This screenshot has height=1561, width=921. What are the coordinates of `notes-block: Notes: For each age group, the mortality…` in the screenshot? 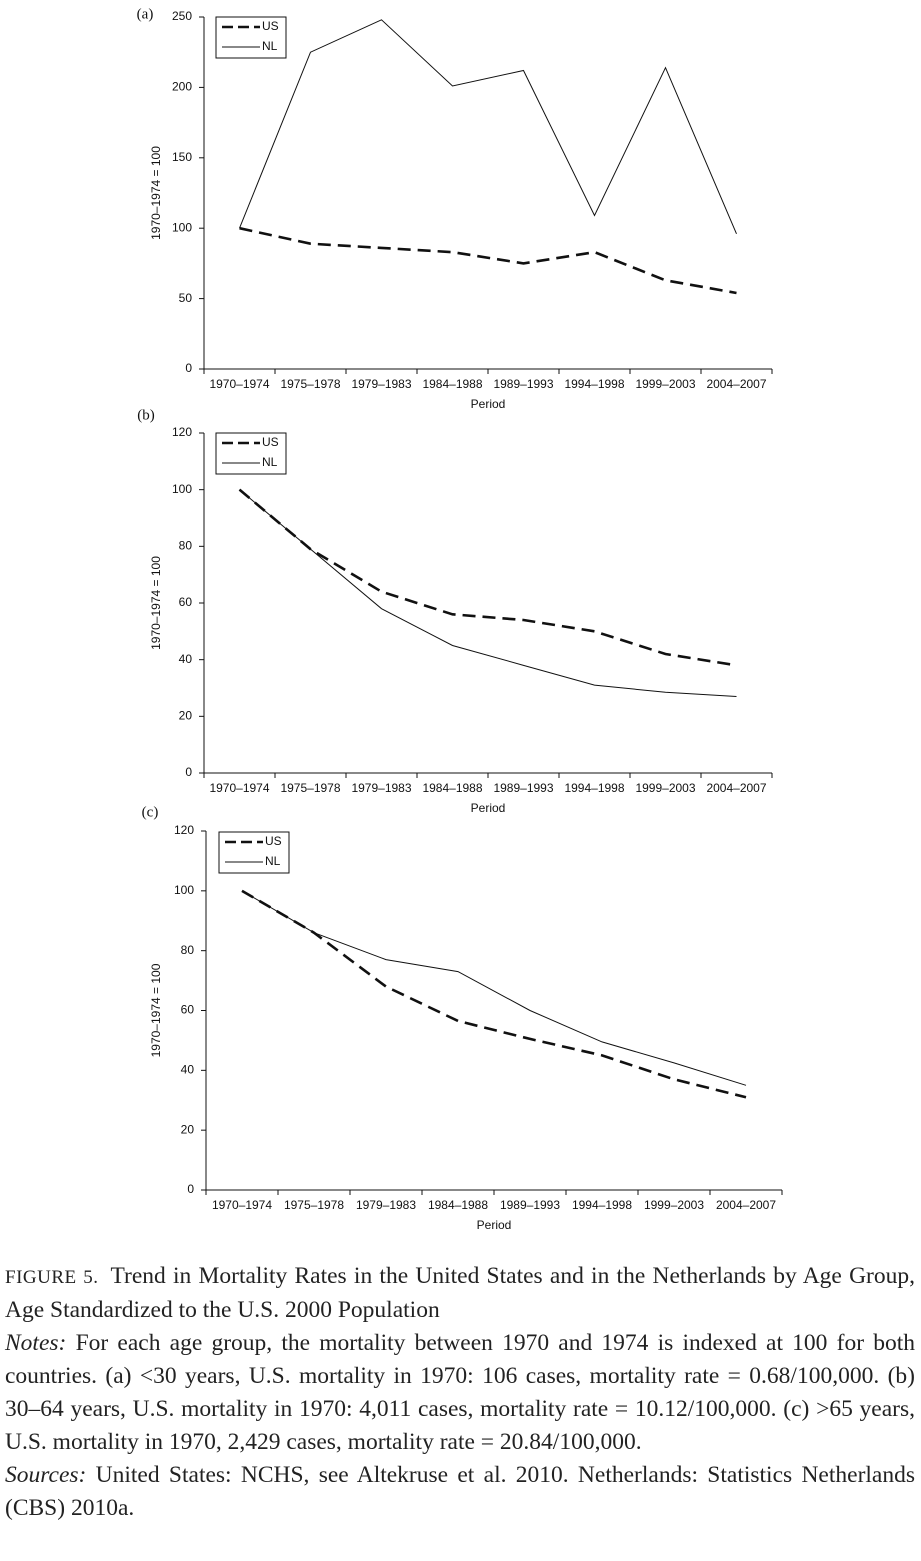 It's located at (460, 1393).